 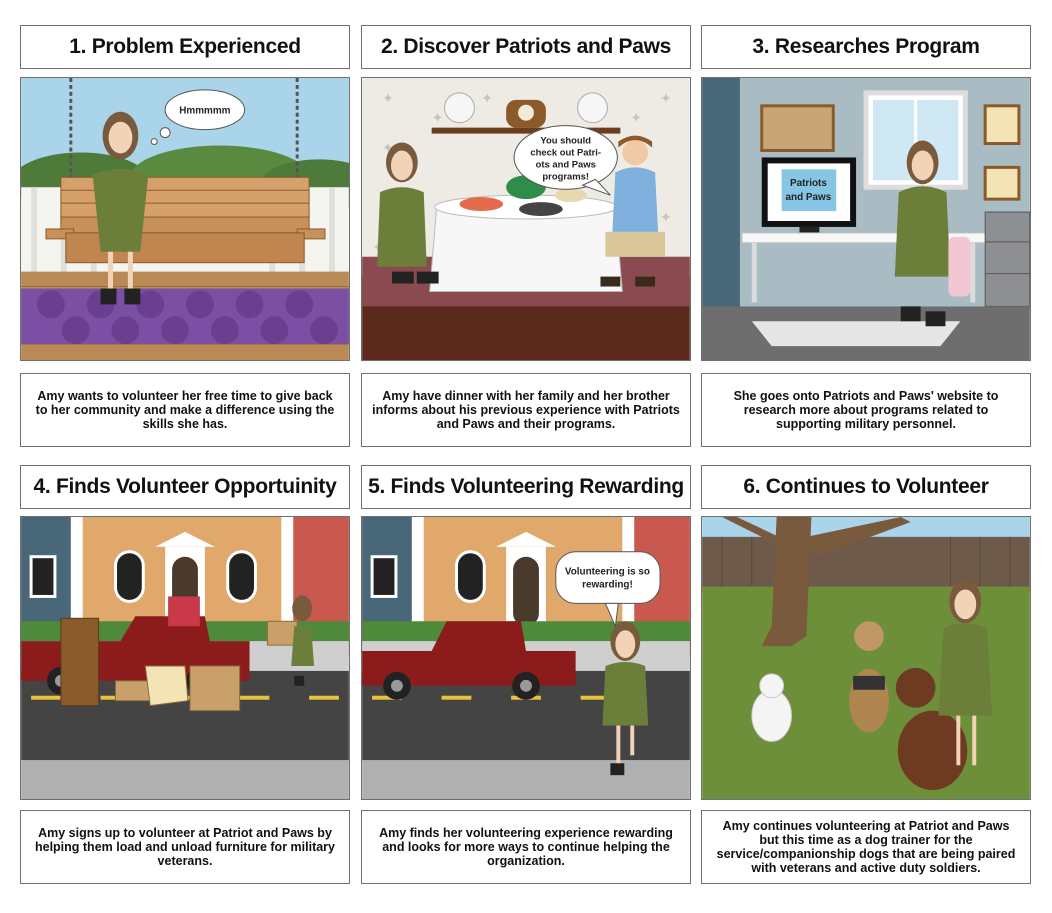 What do you see at coordinates (565, 175) in the screenshot?
I see `svg-text: programs!` at bounding box center [565, 175].